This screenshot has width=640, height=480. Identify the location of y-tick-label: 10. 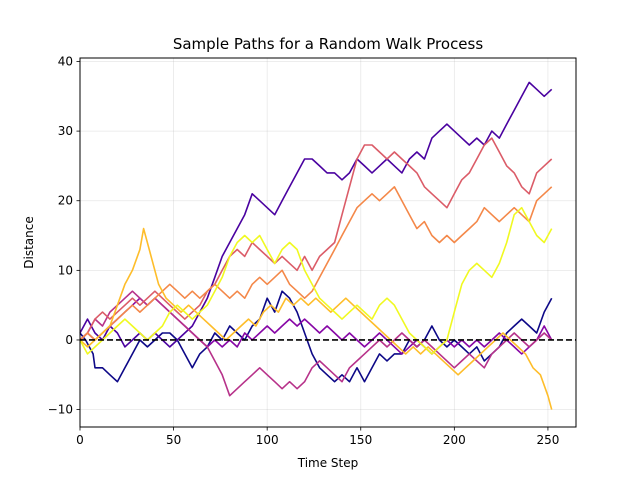
(65, 270).